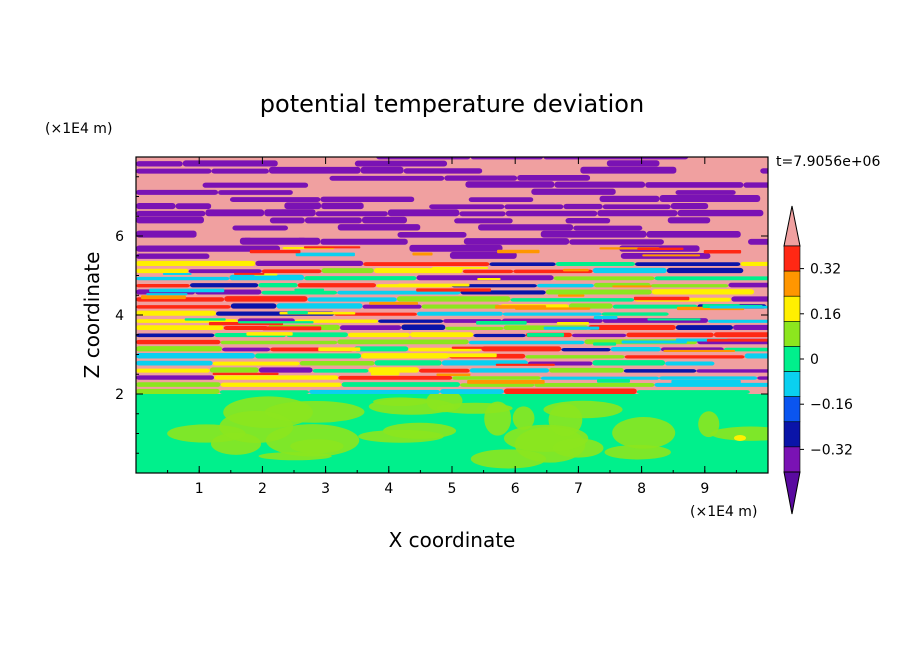  Describe the element at coordinates (262, 489) in the screenshot. I see `x-tick-label: 2` at that location.